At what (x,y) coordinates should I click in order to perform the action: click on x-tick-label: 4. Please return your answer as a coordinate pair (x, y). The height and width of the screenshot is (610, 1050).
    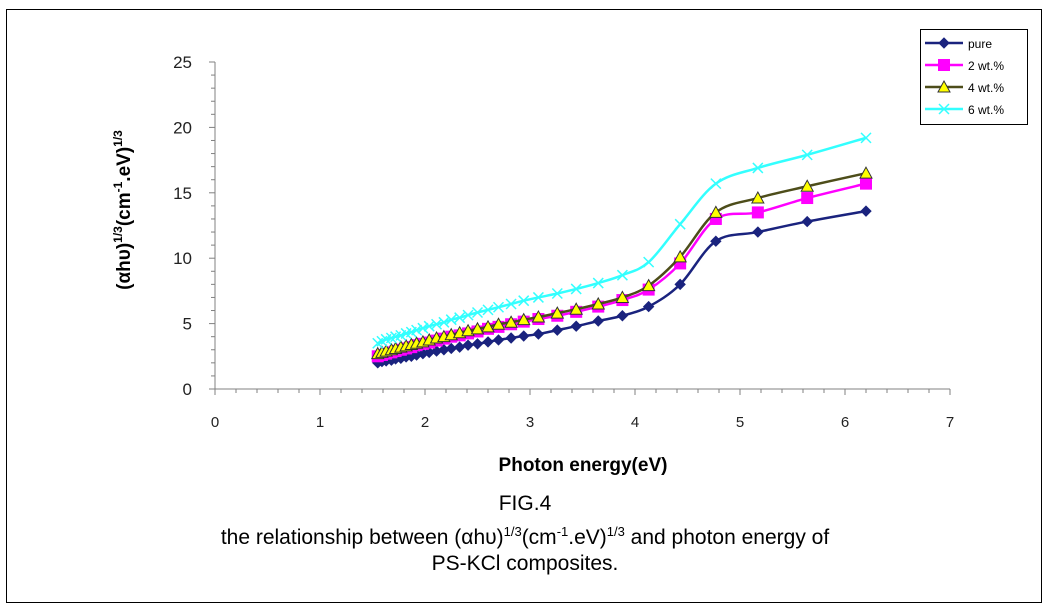
    Looking at the image, I should click on (635, 422).